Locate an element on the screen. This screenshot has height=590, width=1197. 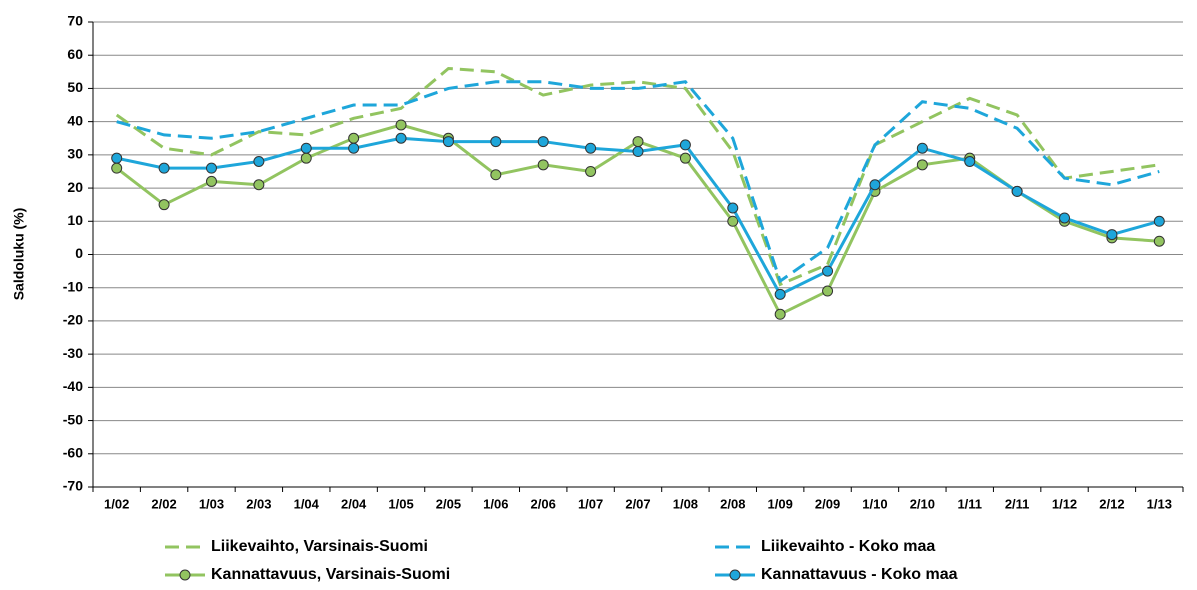
legend-label: Kannattavuus - Koko maa is located at coordinates (859, 574).